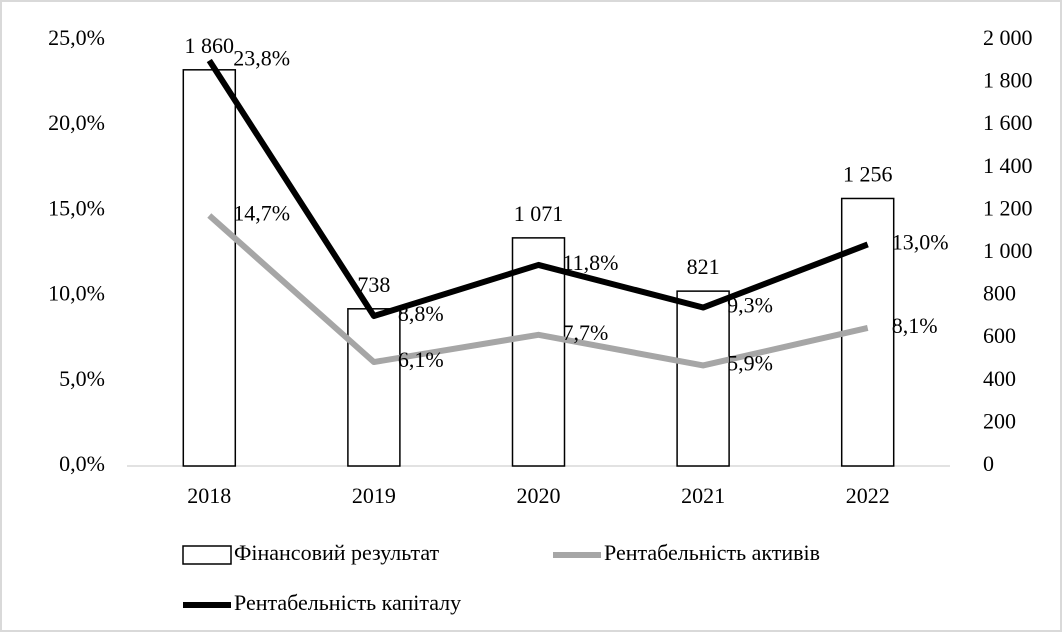 The width and height of the screenshot is (1062, 632). What do you see at coordinates (539, 213) in the screenshot?
I see `bar-value-label: 1 071` at bounding box center [539, 213].